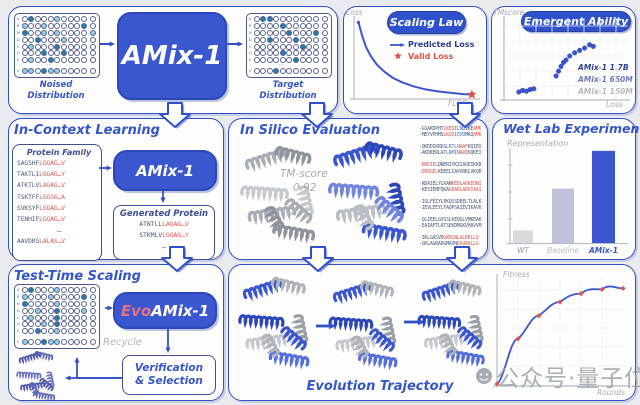 This screenshot has height=405, width=640. What do you see at coordinates (77, 276) in the screenshot?
I see `test-time-title: Test-Time Scaling` at bounding box center [77, 276].